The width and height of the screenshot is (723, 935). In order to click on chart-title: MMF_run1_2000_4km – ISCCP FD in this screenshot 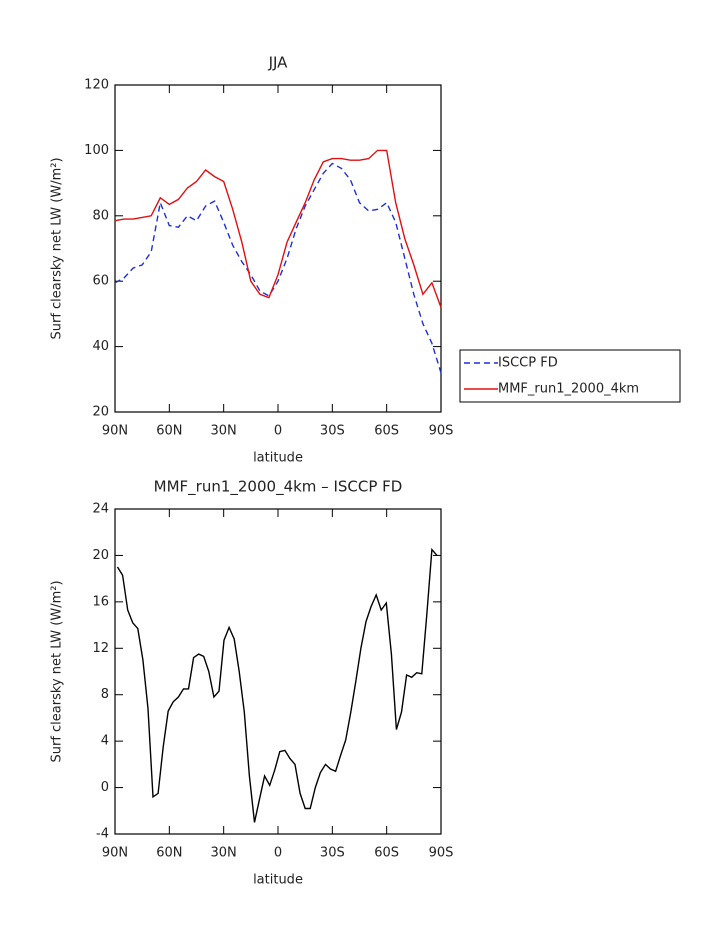, I will do `click(278, 487)`.